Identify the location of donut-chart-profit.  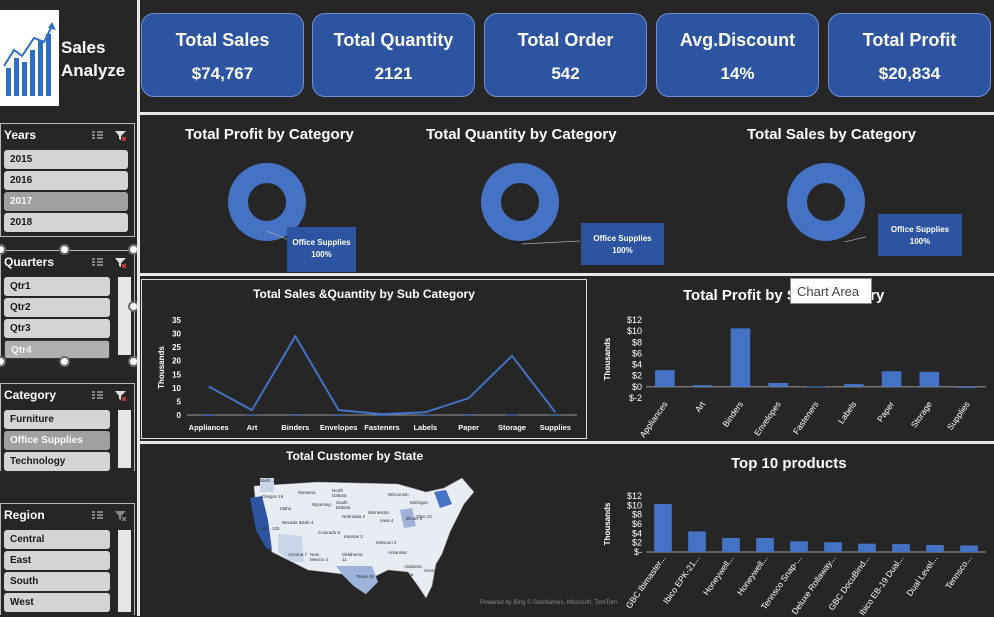
(267, 202).